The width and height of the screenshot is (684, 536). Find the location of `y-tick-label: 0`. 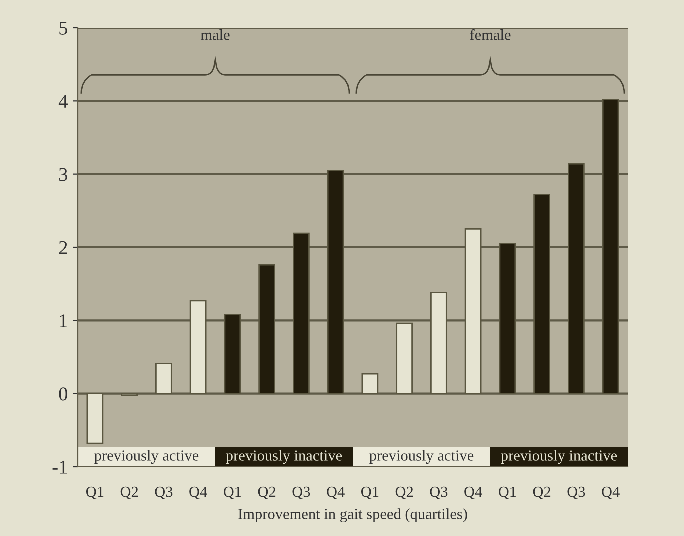

y-tick-label: 0 is located at coordinates (63, 394).